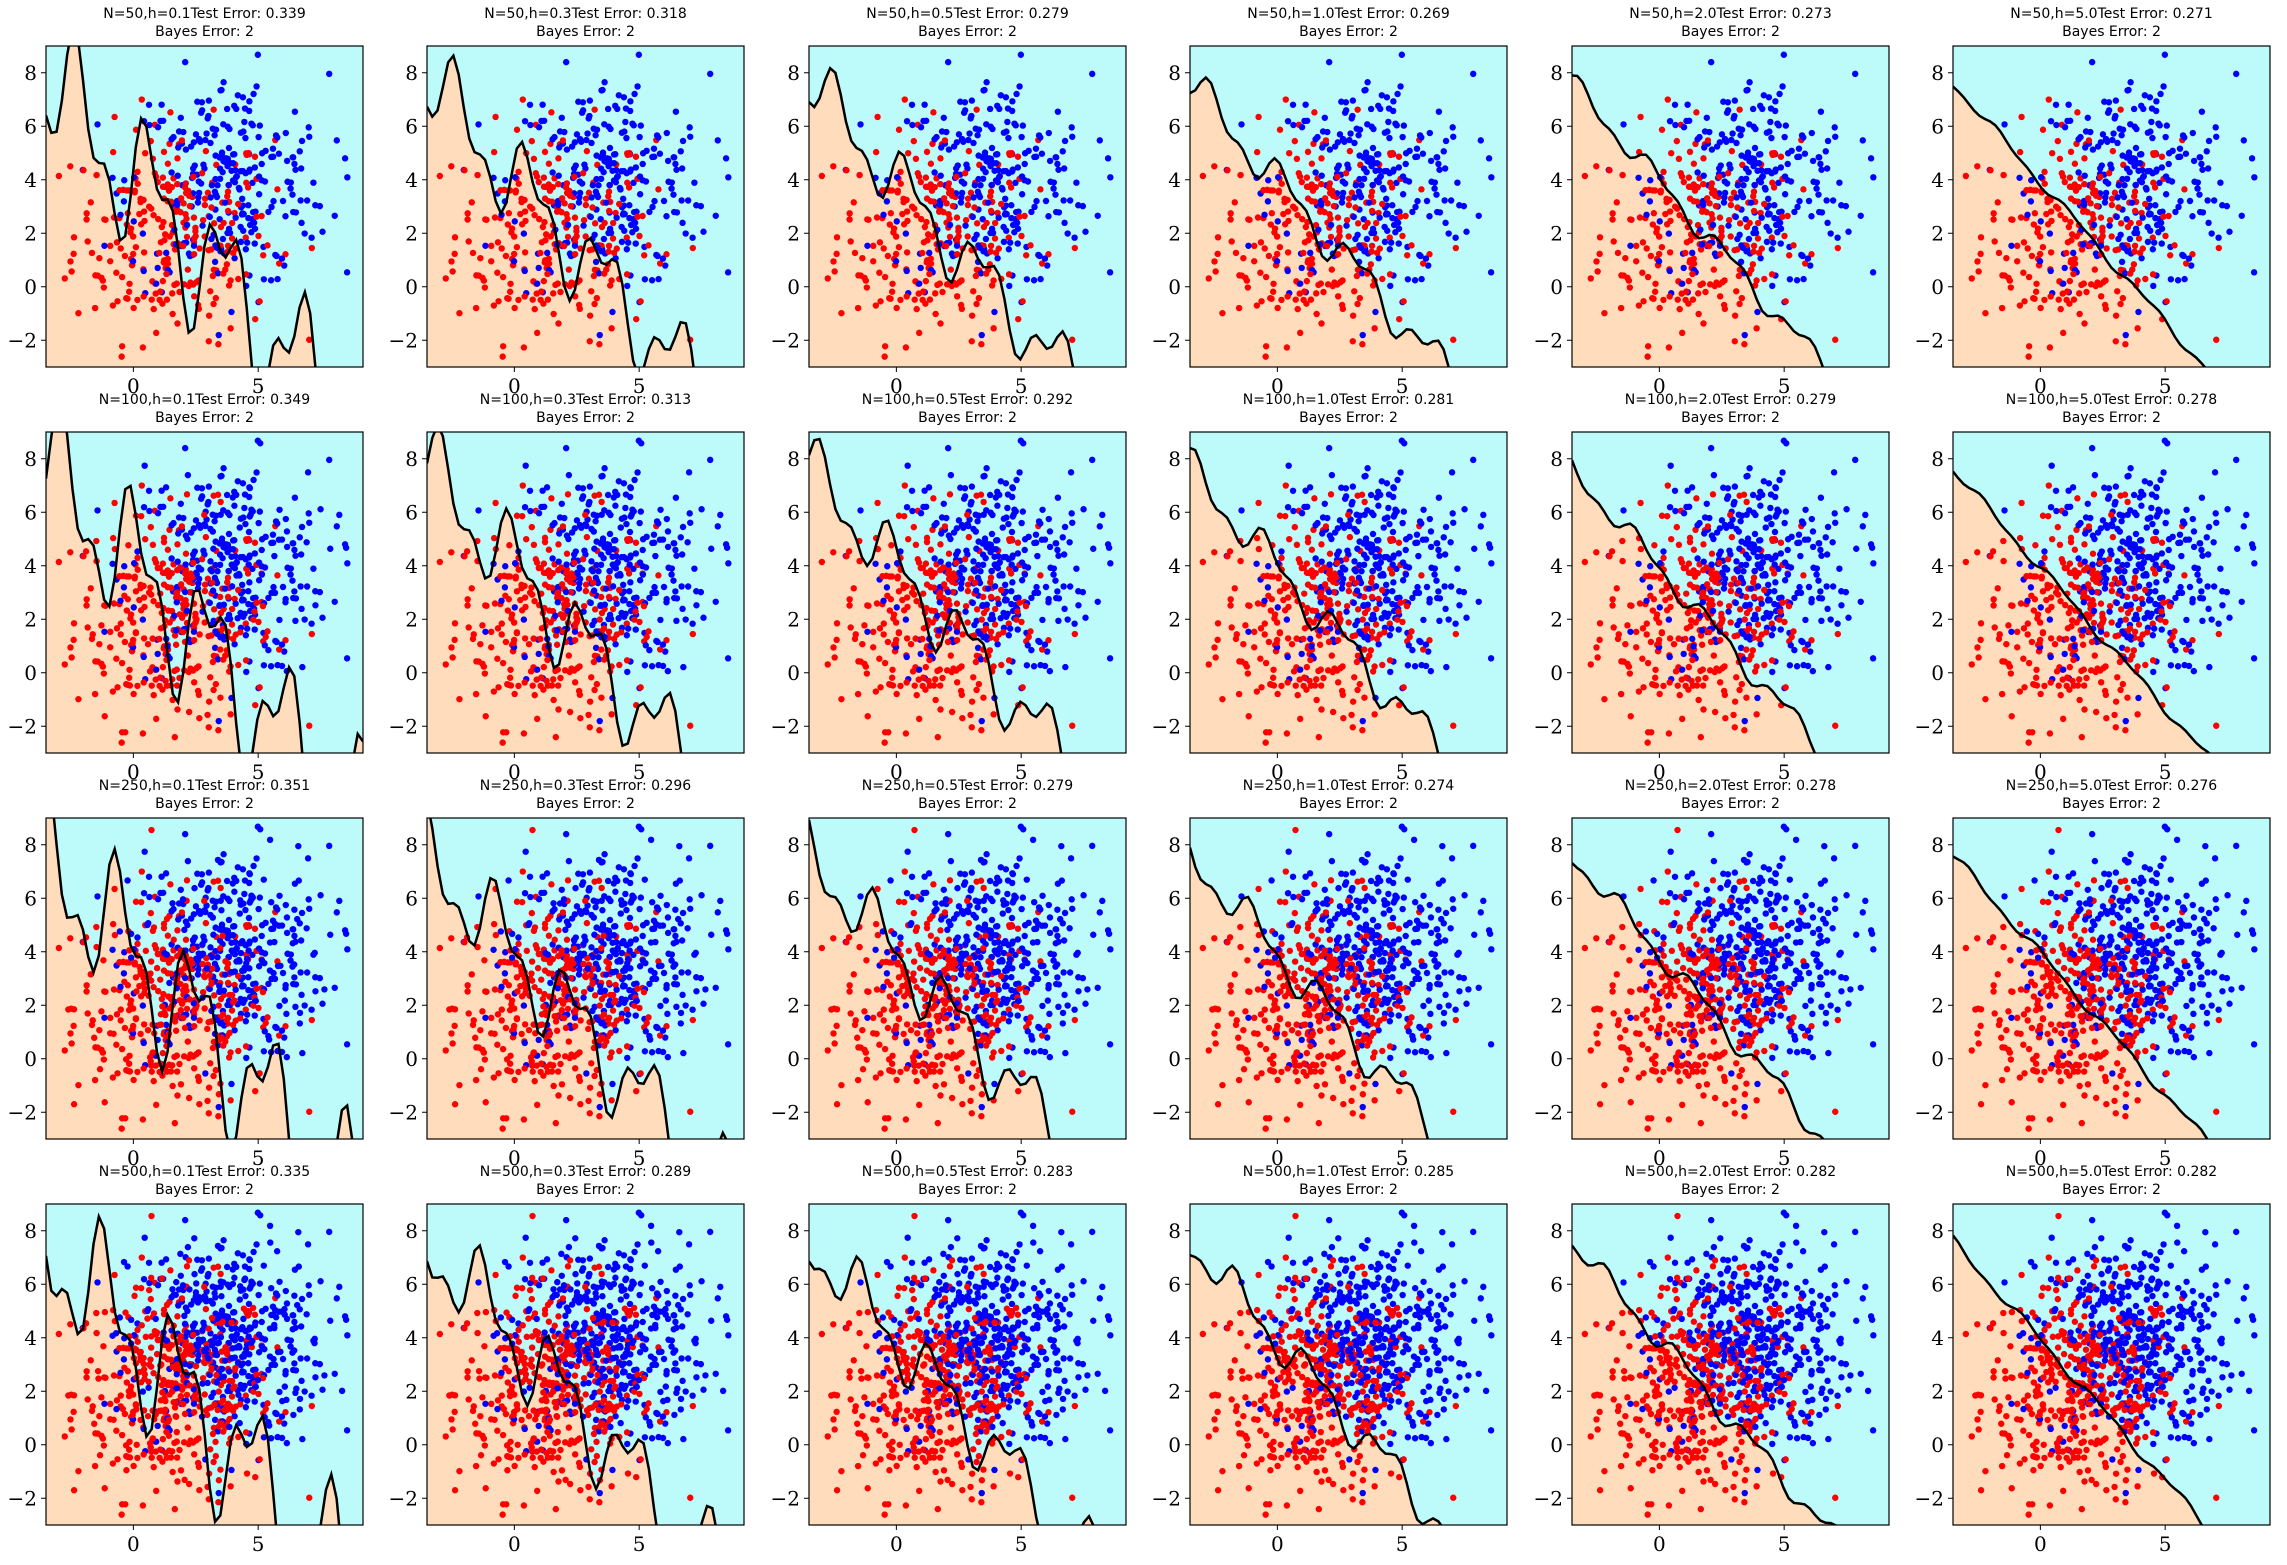 The height and width of the screenshot is (1565, 2287). I want to click on y-tick-label: 4, so click(30, 180).